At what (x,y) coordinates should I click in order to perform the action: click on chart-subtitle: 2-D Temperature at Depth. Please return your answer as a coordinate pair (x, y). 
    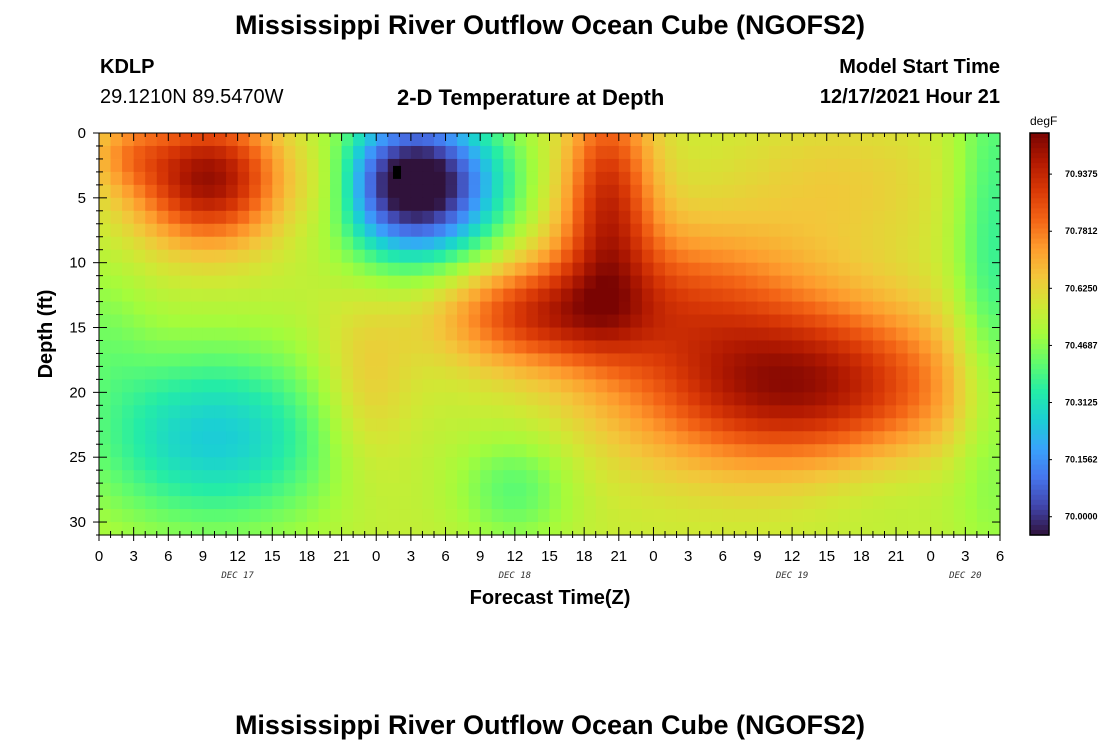
    Looking at the image, I should click on (531, 97).